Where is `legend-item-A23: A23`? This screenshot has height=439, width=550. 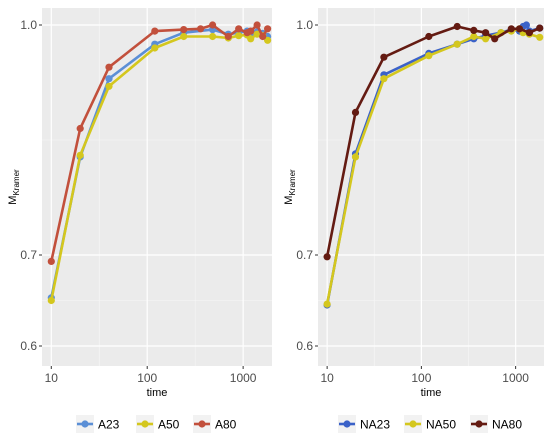
legend-item-A23: A23 is located at coordinates (98, 424).